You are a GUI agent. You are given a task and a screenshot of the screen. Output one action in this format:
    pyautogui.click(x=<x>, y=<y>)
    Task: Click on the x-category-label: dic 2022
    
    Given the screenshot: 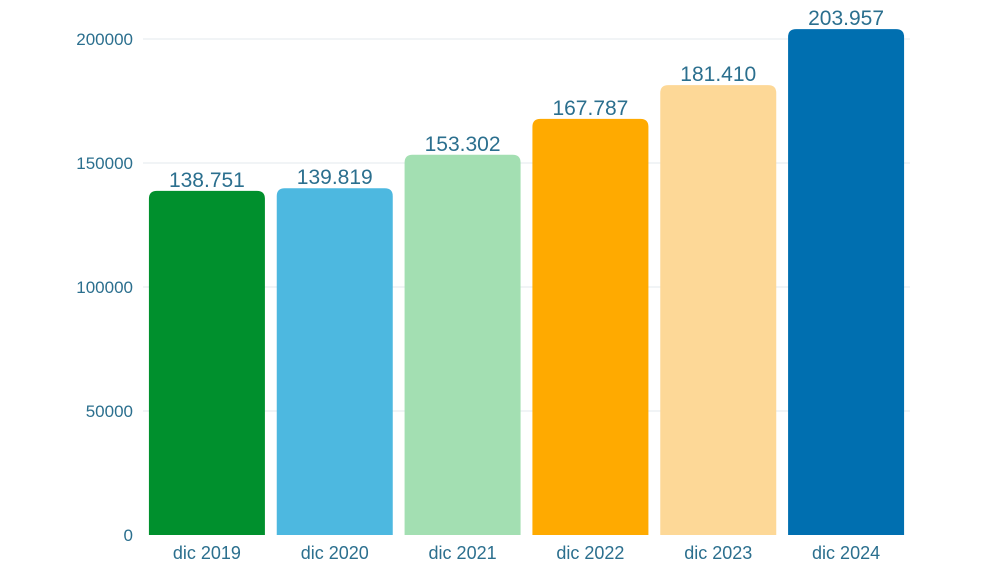 What is the action you would take?
    pyautogui.click(x=590, y=553)
    